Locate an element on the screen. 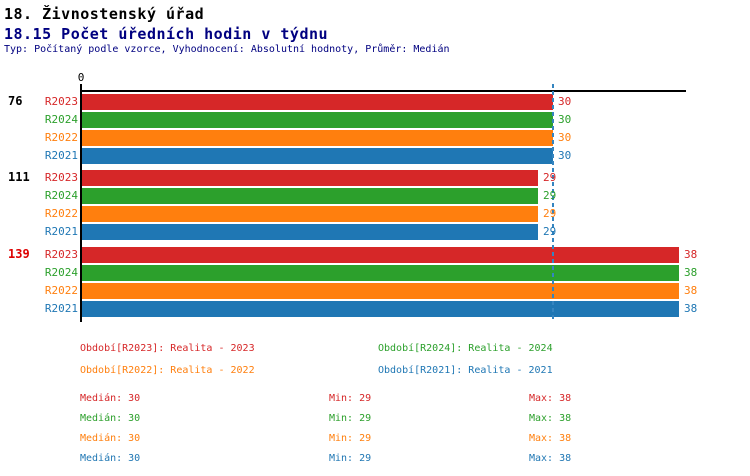  bar-value-label-R2022-76: 30 is located at coordinates (565, 137).